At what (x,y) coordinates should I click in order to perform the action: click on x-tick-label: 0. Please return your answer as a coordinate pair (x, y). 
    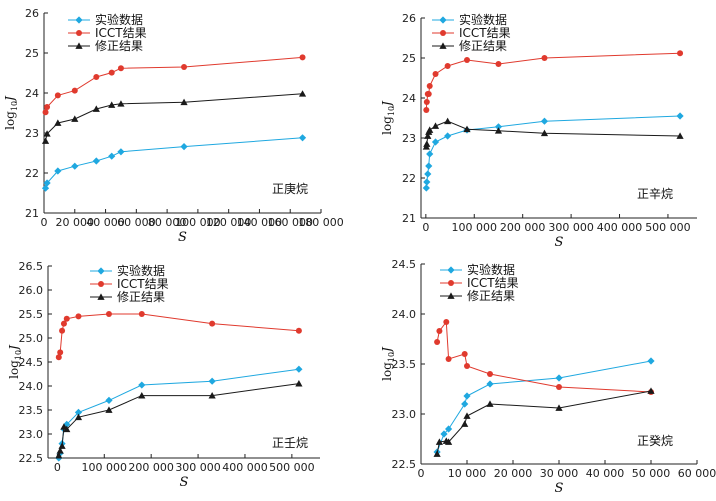
    Looking at the image, I should click on (425, 227).